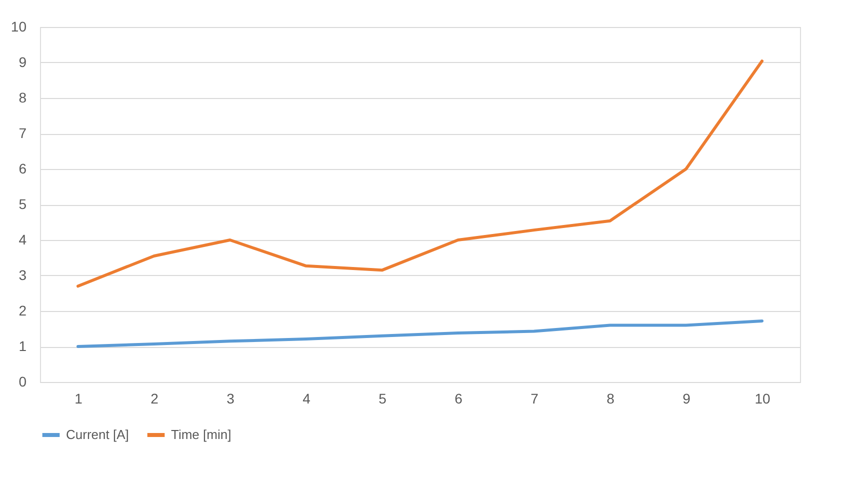  Describe the element at coordinates (154, 398) in the screenshot. I see `x-tick-label: 2` at that location.